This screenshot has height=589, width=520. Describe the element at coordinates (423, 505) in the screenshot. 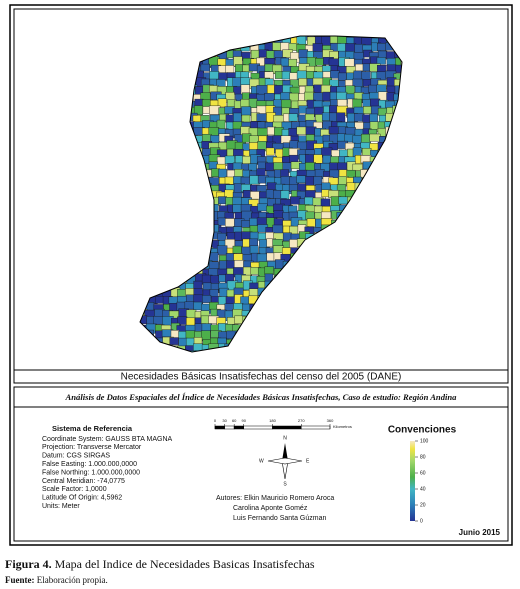

I see `legend-tick-label: 20` at that location.